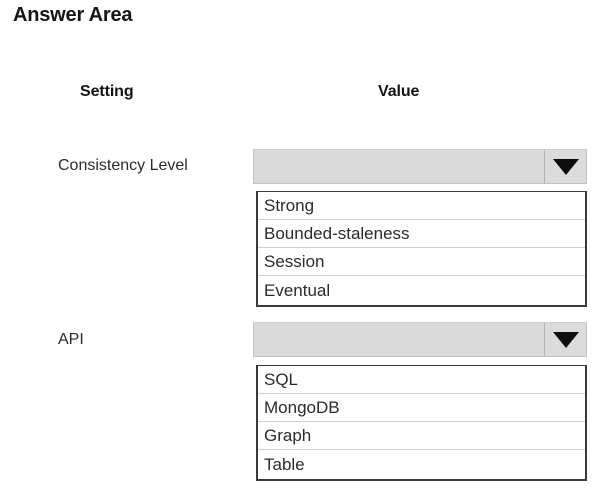  Describe the element at coordinates (107, 91) in the screenshot. I see `column-header-setting: Setting` at that location.